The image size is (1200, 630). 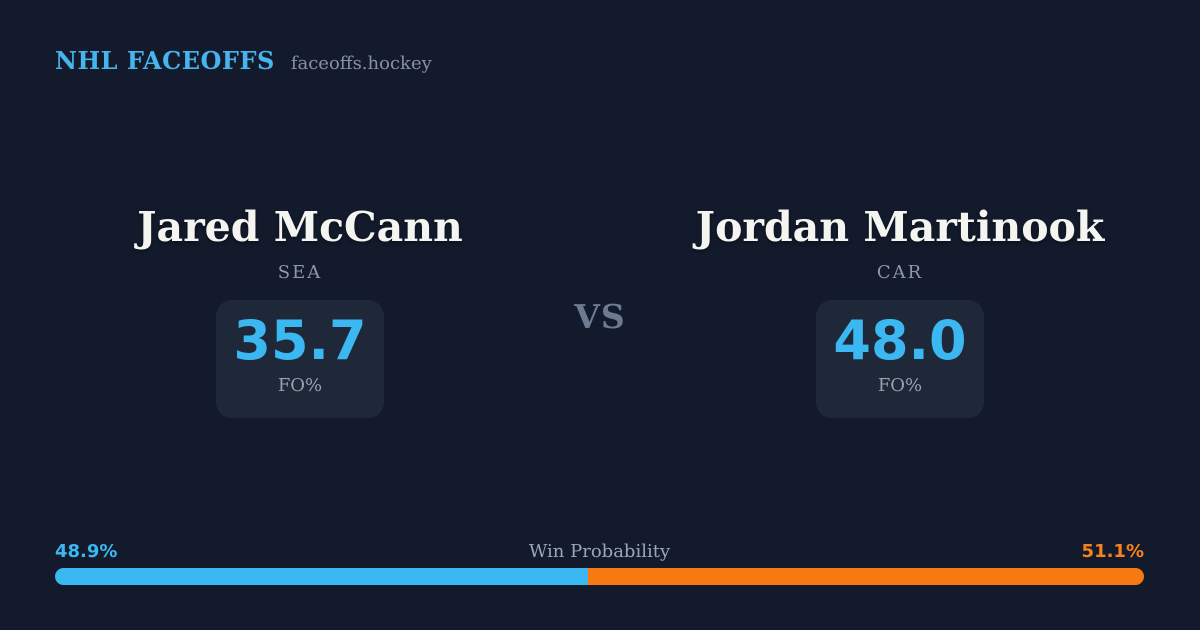 I want to click on win-probability-title: Win Probability, so click(x=599, y=551).